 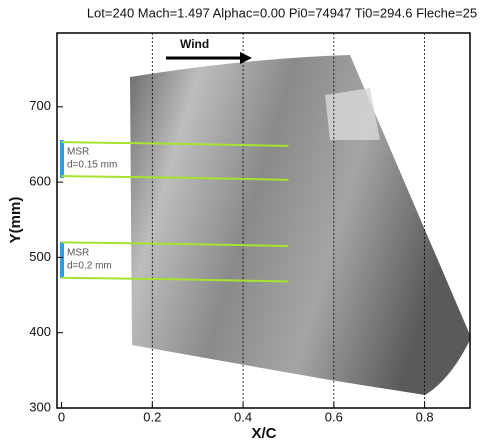 I want to click on y-tick-label: 400, so click(x=40, y=331).